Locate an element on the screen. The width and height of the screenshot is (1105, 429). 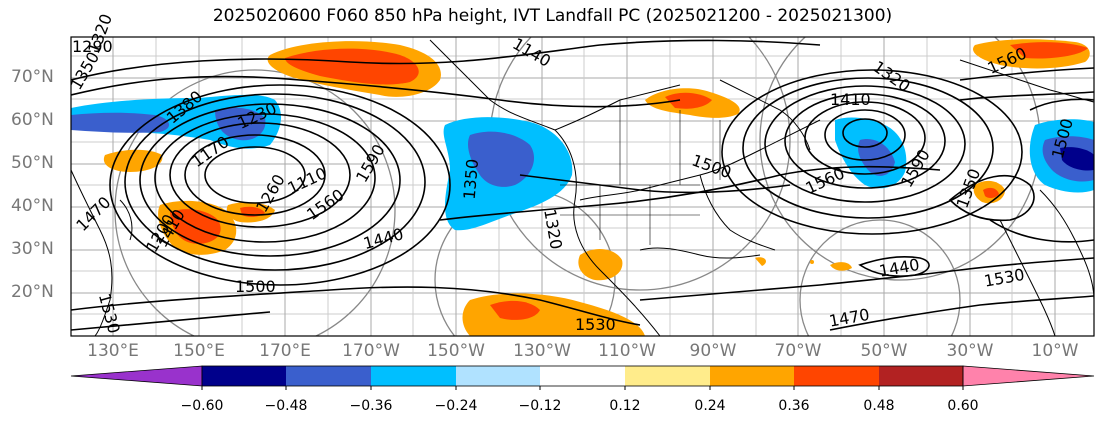
lon-label: 150°W is located at coordinates (456, 351).